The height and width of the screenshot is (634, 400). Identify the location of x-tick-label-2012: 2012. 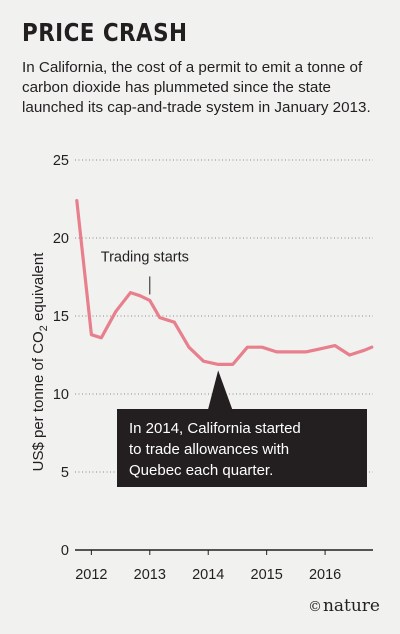
(91, 575).